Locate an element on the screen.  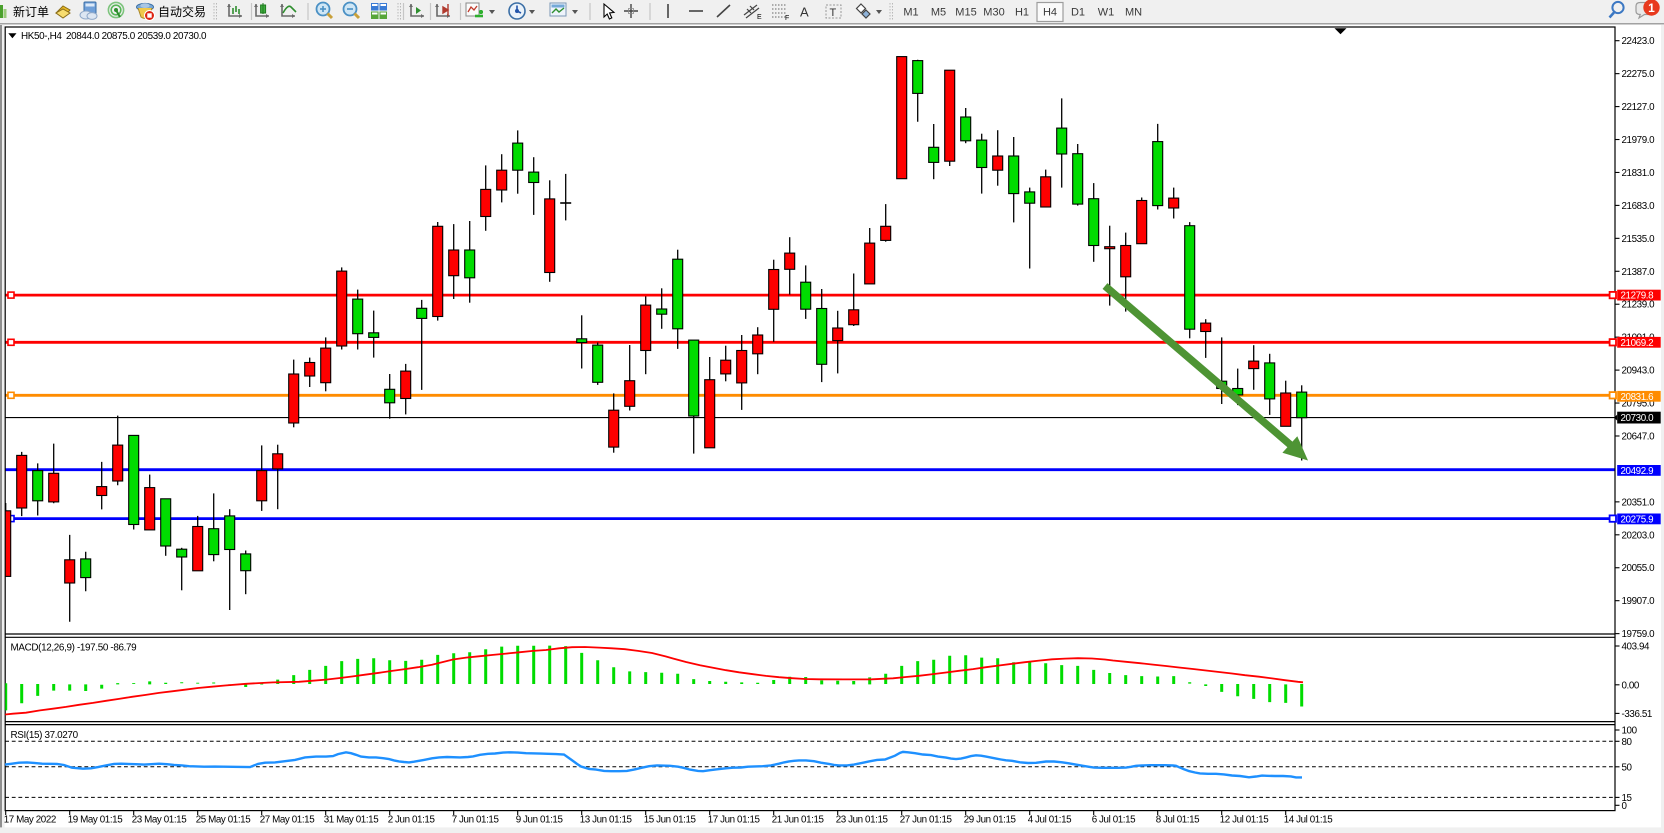
svg-text: 17 Jun 01:15 is located at coordinates (734, 819).